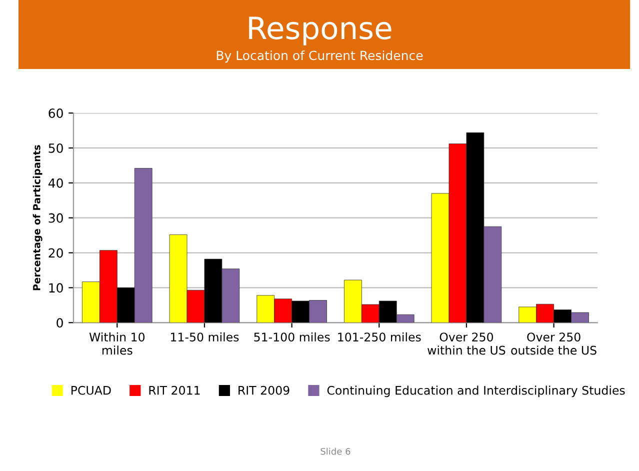  Describe the element at coordinates (59, 323) in the screenshot. I see `y-tick-label: 0` at that location.